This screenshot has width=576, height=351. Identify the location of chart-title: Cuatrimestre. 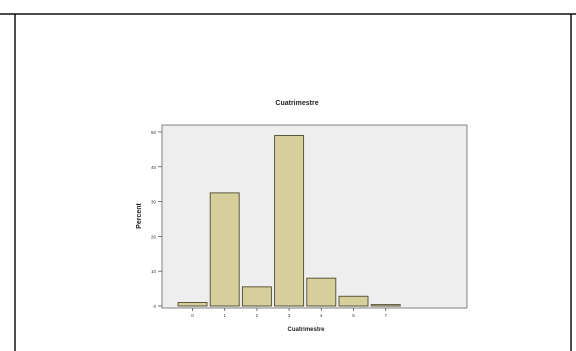
(296, 103).